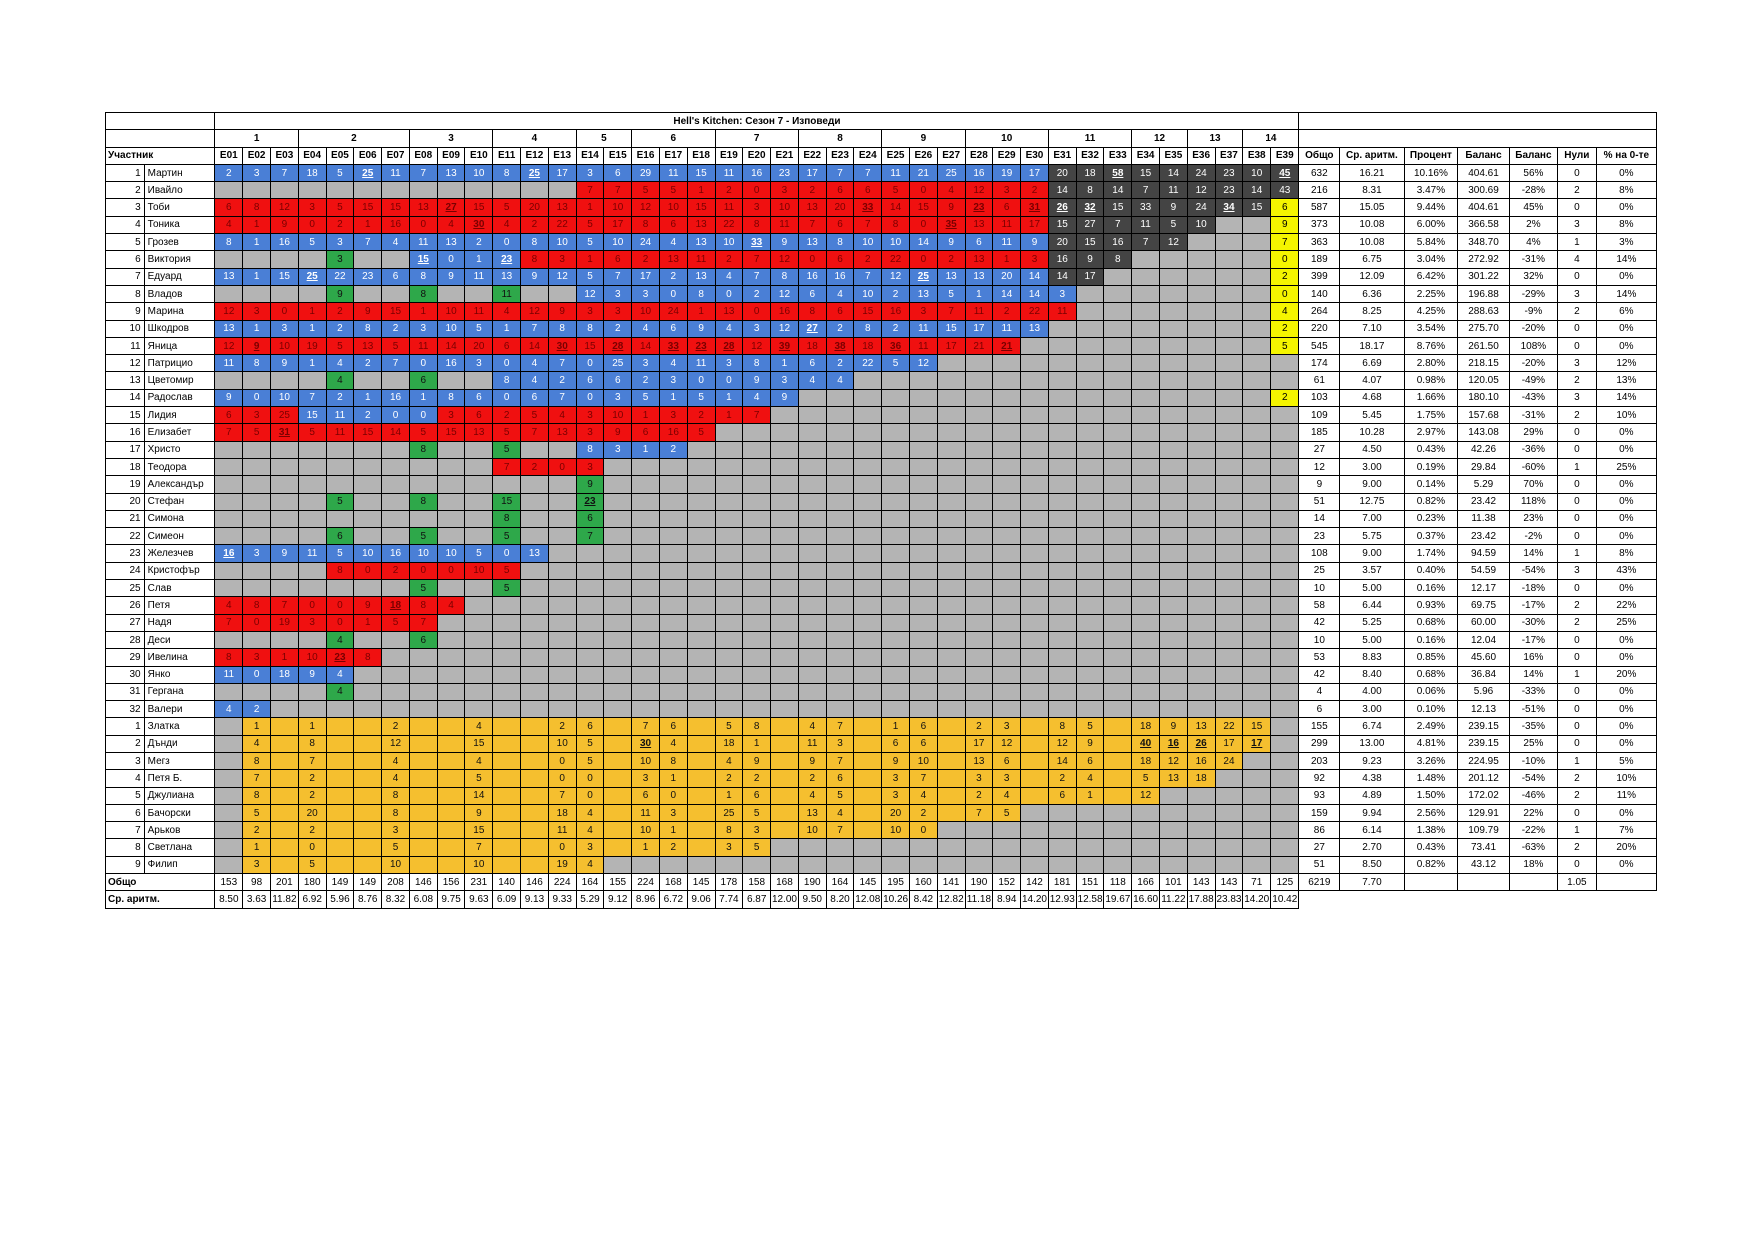  What do you see at coordinates (1577, 692) in the screenshot?
I see `stat-cell: 0` at bounding box center [1577, 692].